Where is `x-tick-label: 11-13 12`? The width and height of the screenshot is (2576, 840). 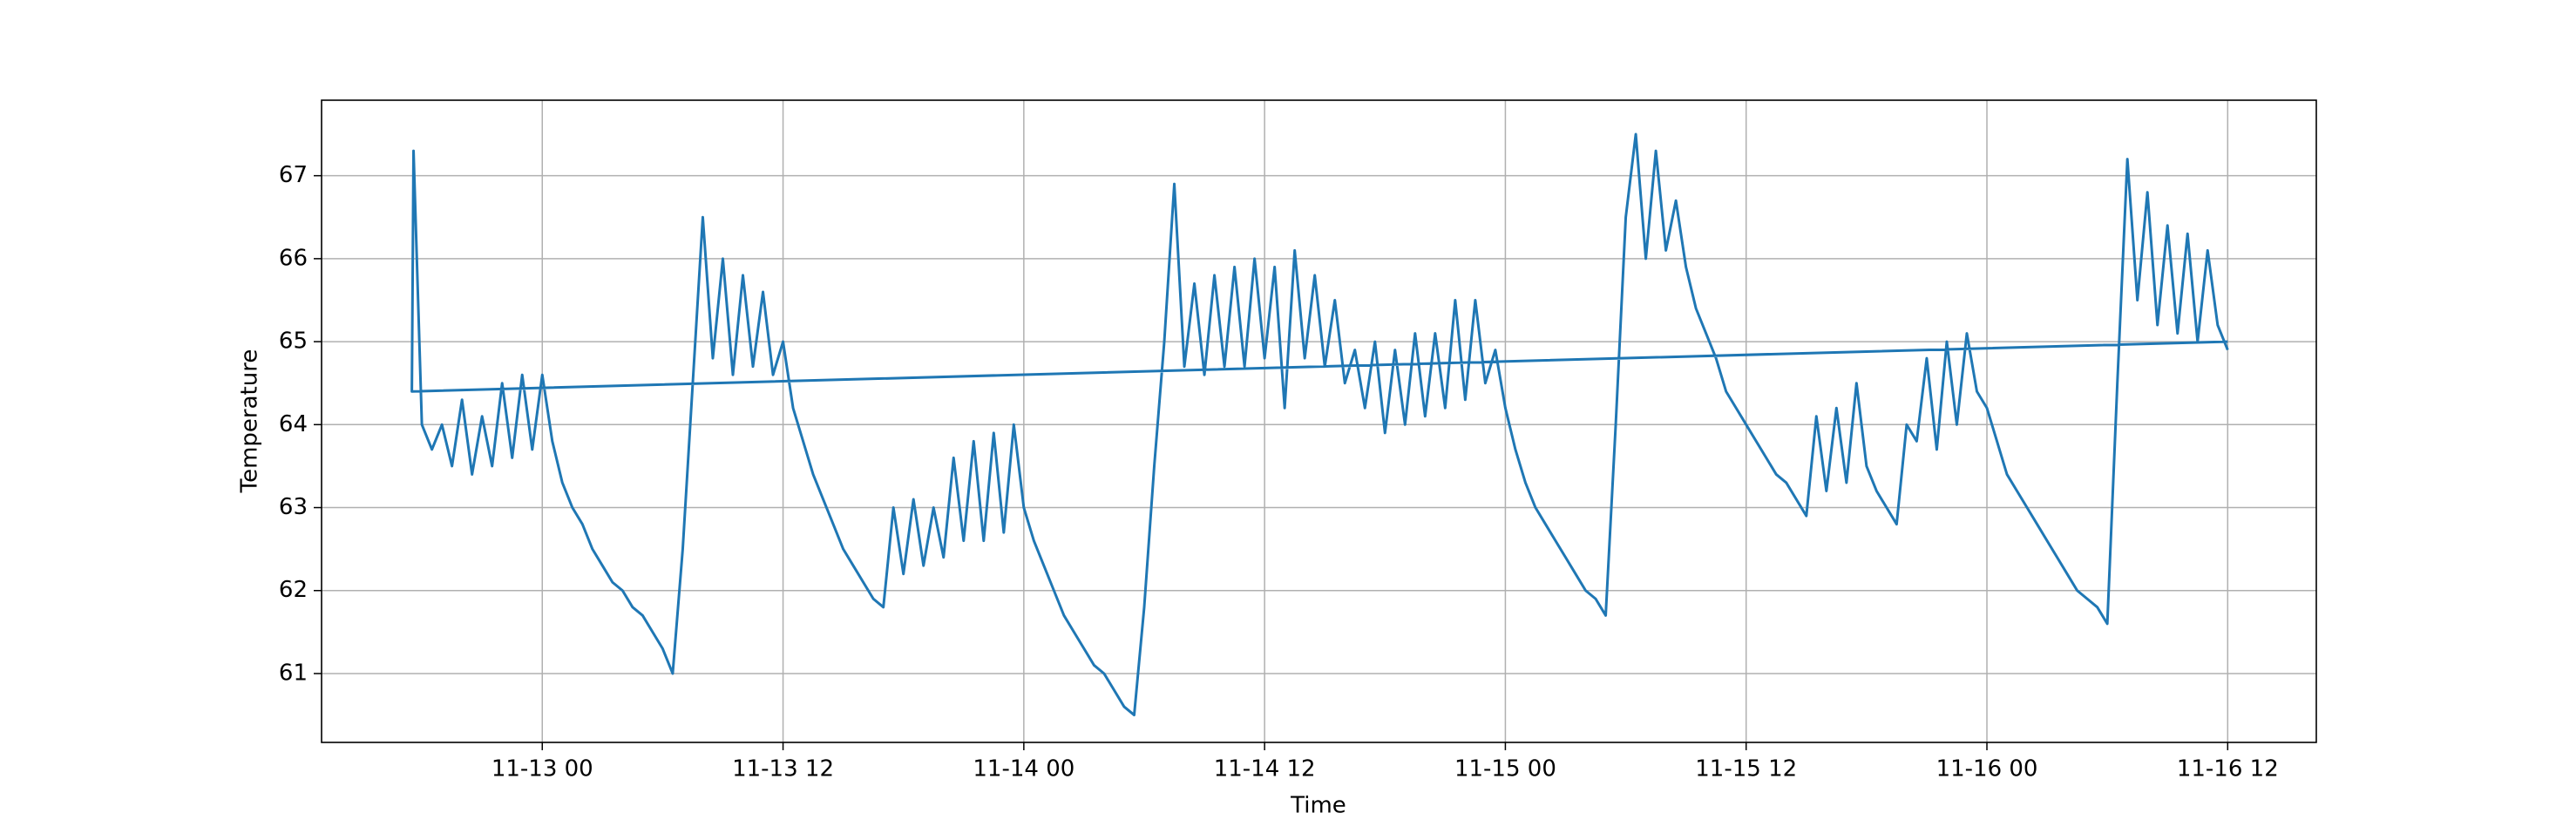 x-tick-label: 11-13 12 is located at coordinates (783, 769).